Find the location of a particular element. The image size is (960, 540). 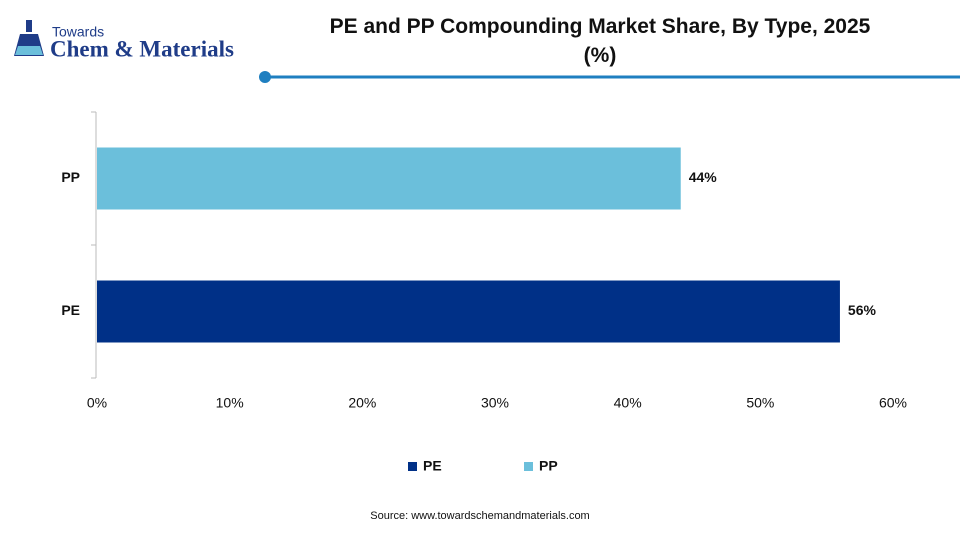

logo-icon is located at coordinates (29, 38).